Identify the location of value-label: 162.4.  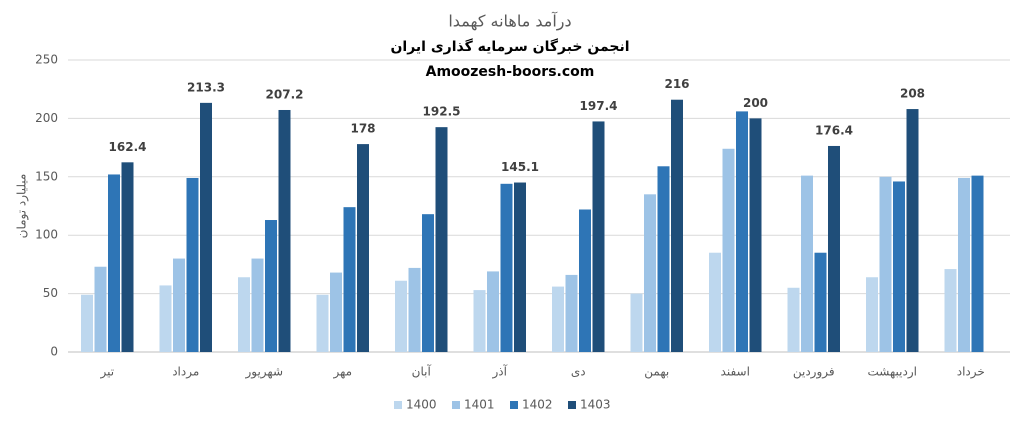
(128, 147).